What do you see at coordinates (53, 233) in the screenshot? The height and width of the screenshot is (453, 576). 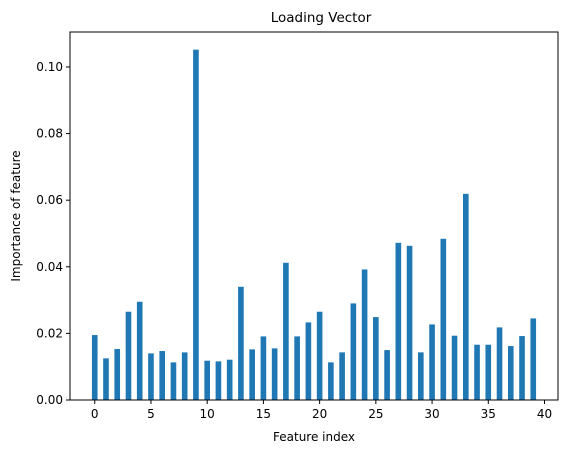 I see `y-axis-ticks: 0.00 0.02 0.04 0.06 0.08 0.10` at bounding box center [53, 233].